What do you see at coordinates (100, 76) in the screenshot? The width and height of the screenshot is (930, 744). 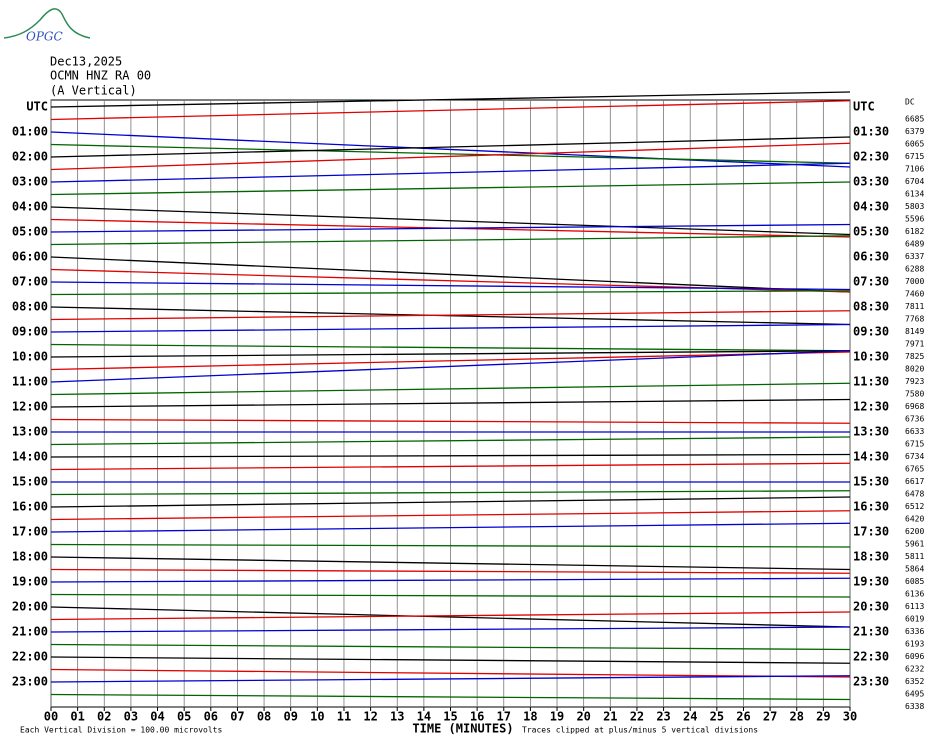 I see `station: OCMN HNZ RA 00` at bounding box center [100, 76].